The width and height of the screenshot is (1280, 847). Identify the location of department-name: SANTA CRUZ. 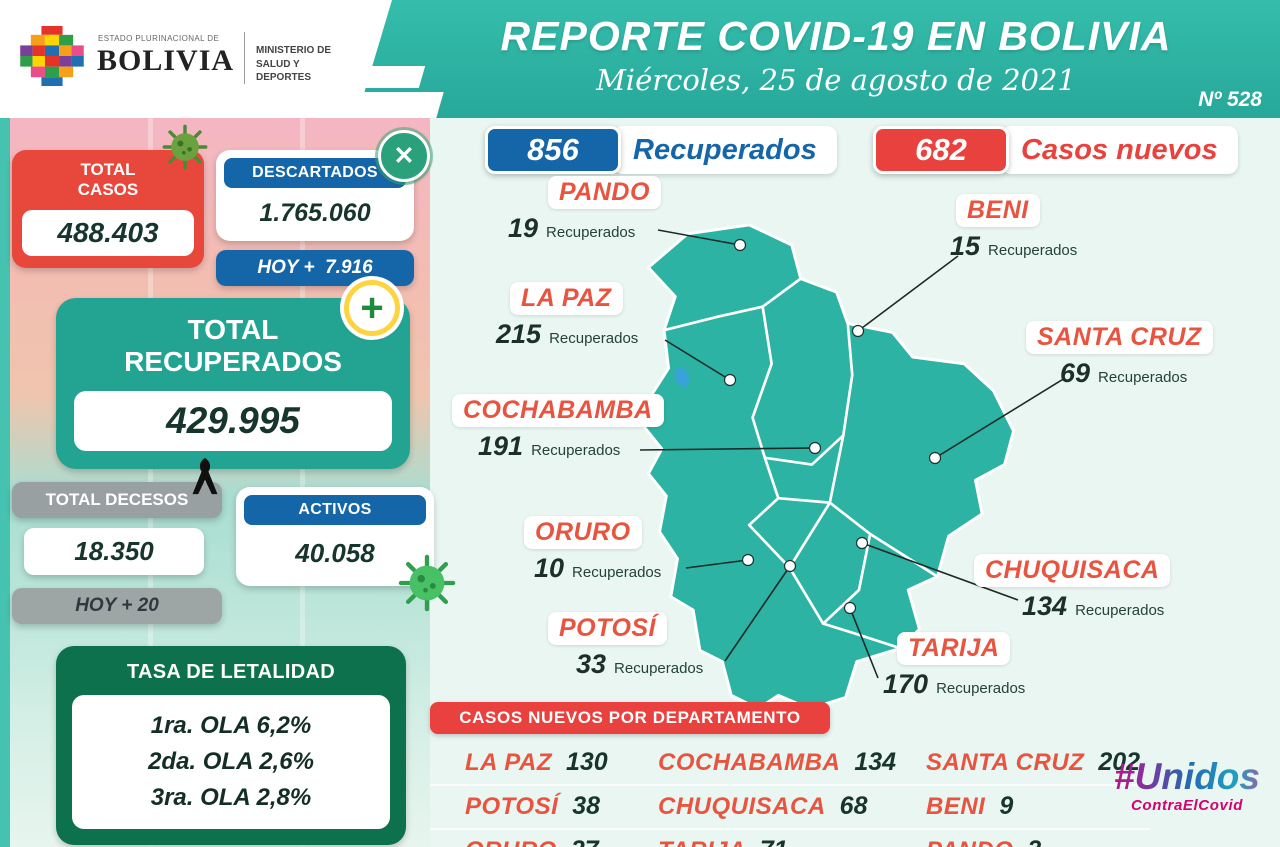
(1119, 337).